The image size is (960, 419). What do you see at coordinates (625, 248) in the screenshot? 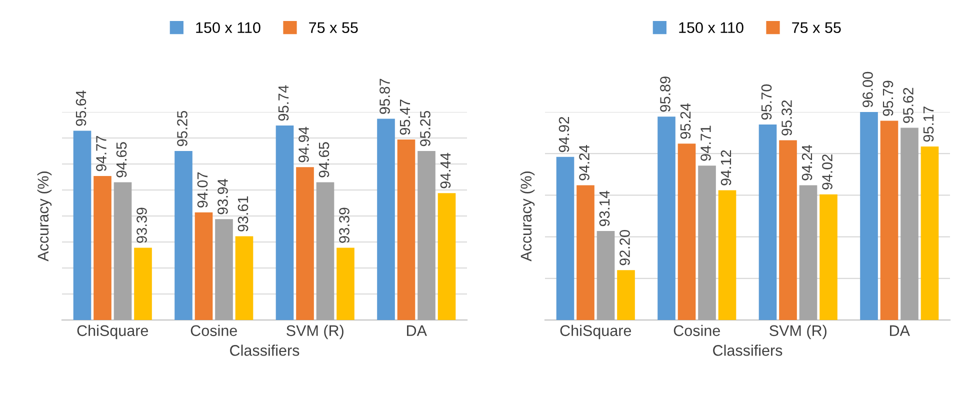
I see `data-label: 92.20` at bounding box center [625, 248].